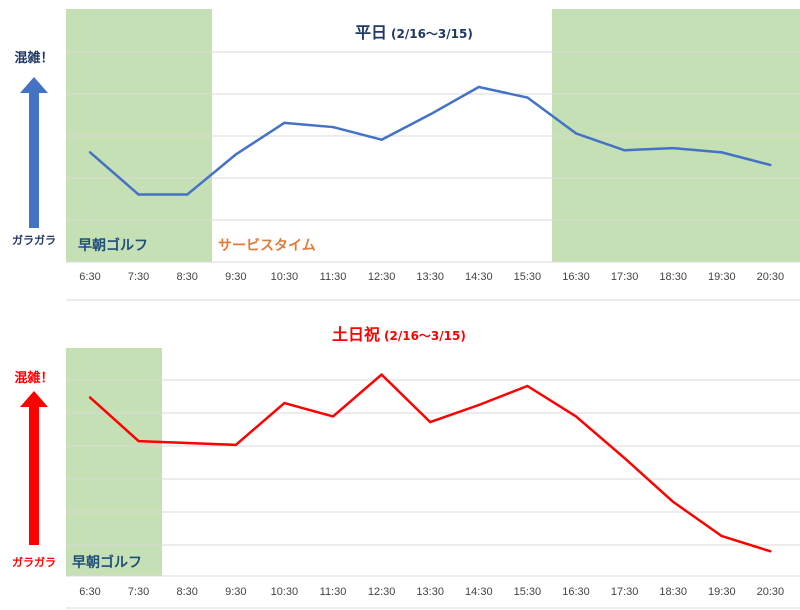 This screenshot has width=800, height=610. Describe the element at coordinates (267, 246) in the screenshot. I see `region-label: サービスタイム` at that location.